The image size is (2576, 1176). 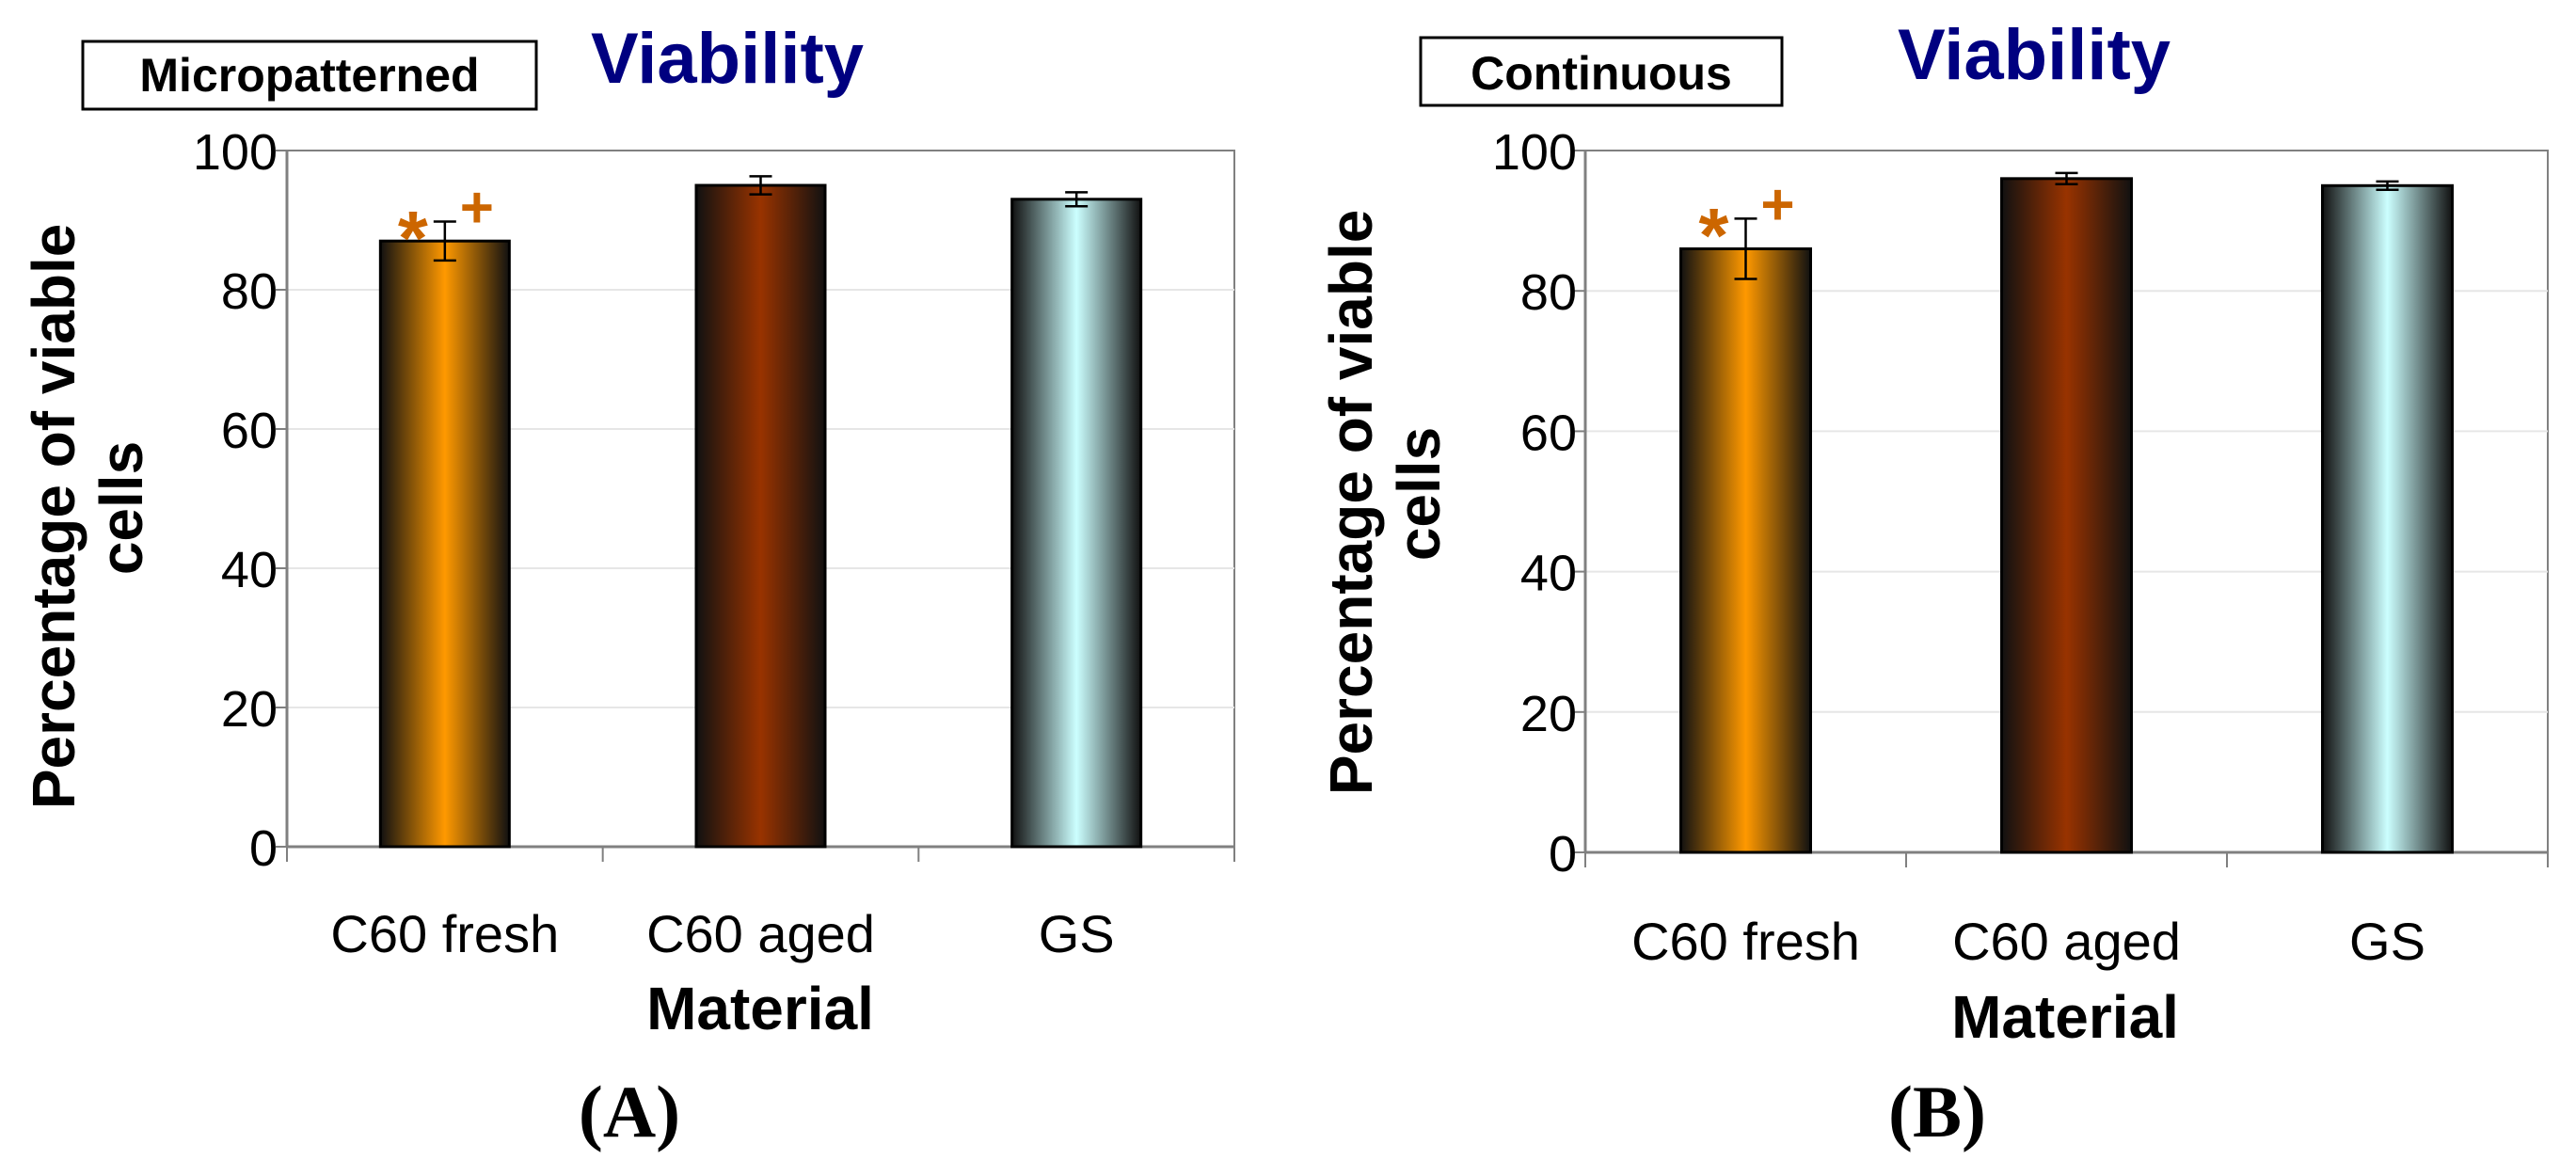 I want to click on condition-label: Micropatterned, so click(x=309, y=75).